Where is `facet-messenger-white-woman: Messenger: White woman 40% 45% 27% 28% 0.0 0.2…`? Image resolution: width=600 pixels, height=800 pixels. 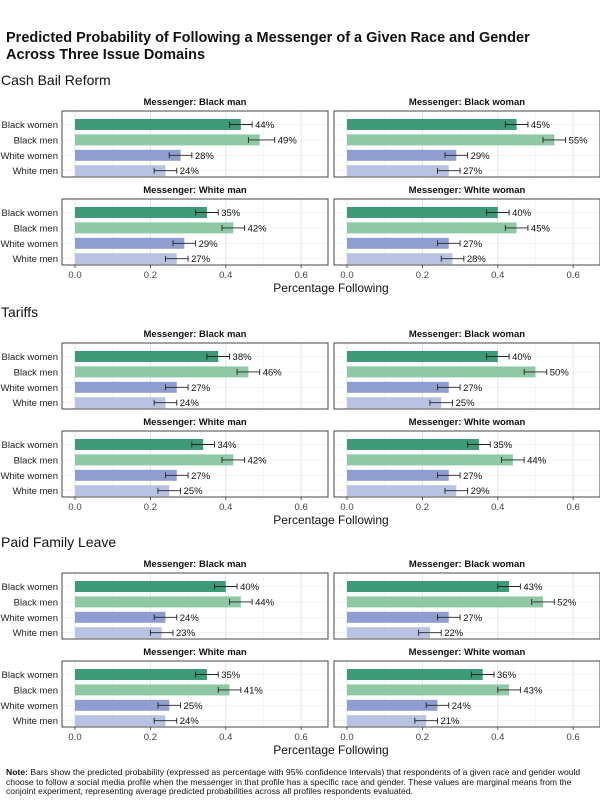
facet-messenger-white-woman: Messenger: White woman 40% 45% 27% 28% 0.0 0.2… is located at coordinates (466, 233).